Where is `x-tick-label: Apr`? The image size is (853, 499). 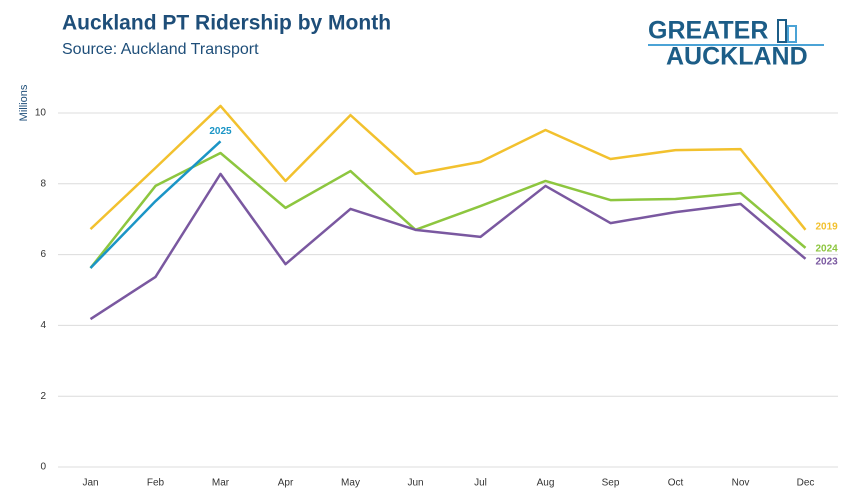 x-tick-label: Apr is located at coordinates (286, 483).